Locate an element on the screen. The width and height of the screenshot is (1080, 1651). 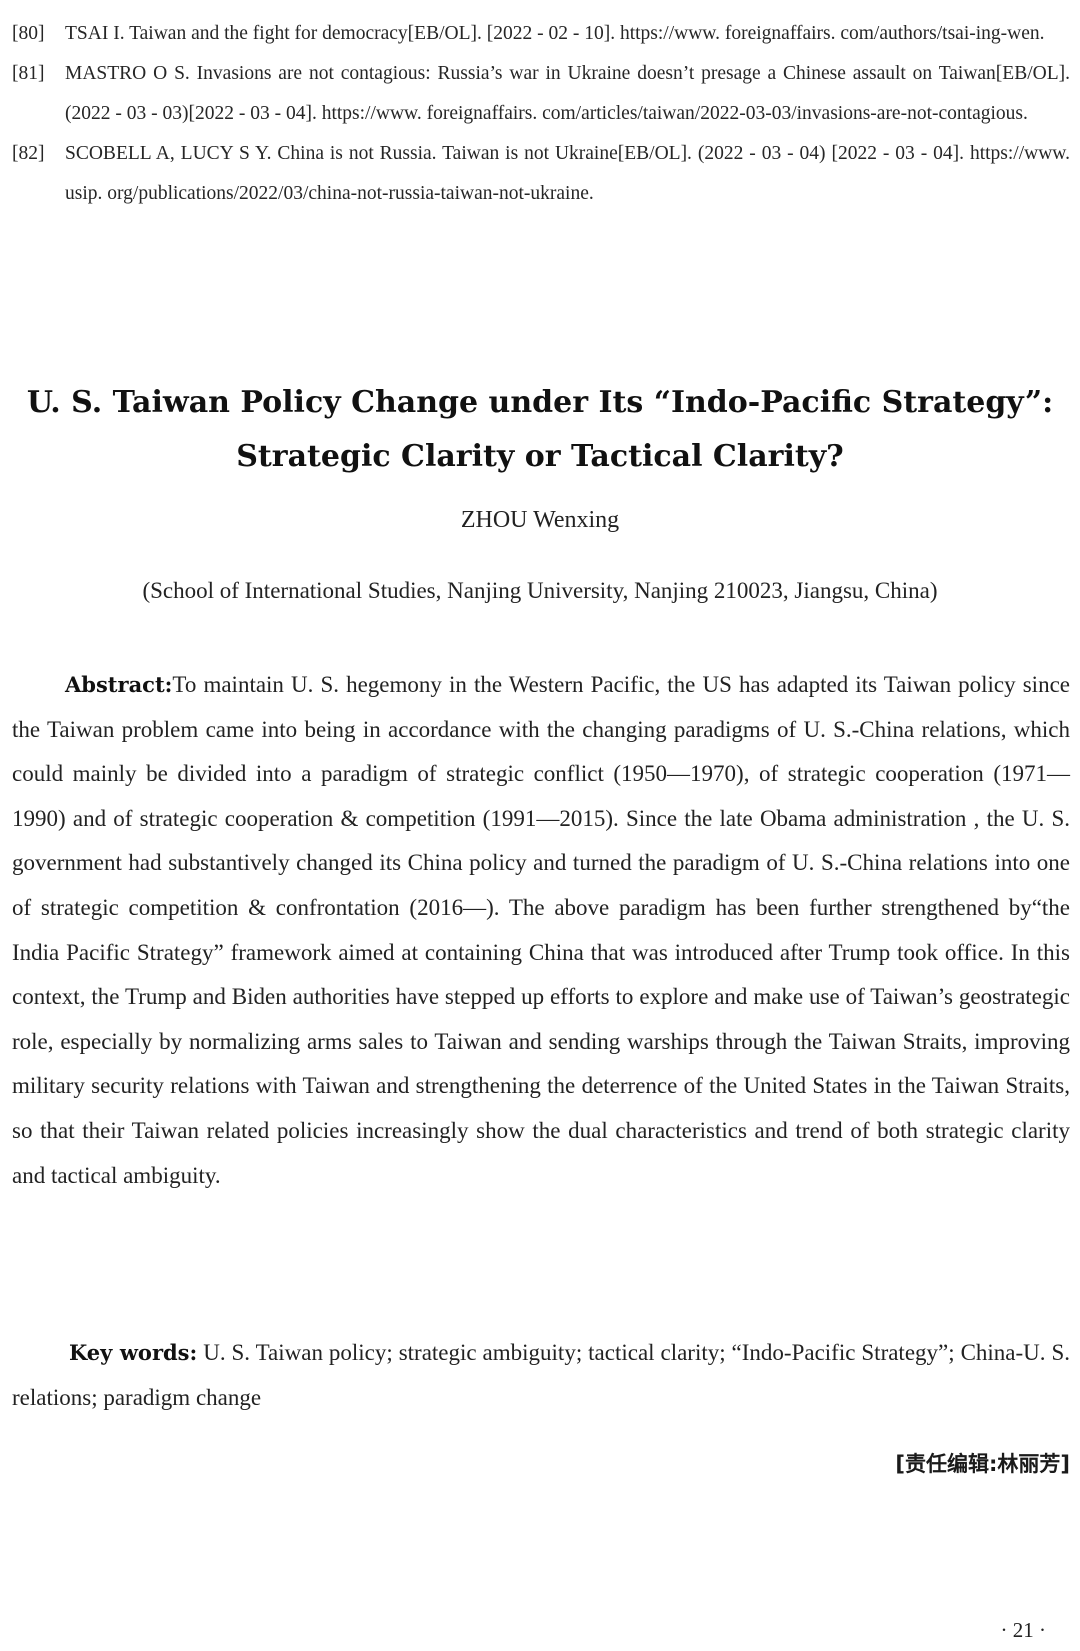
abstract-label: Abstract: is located at coordinates (119, 684).